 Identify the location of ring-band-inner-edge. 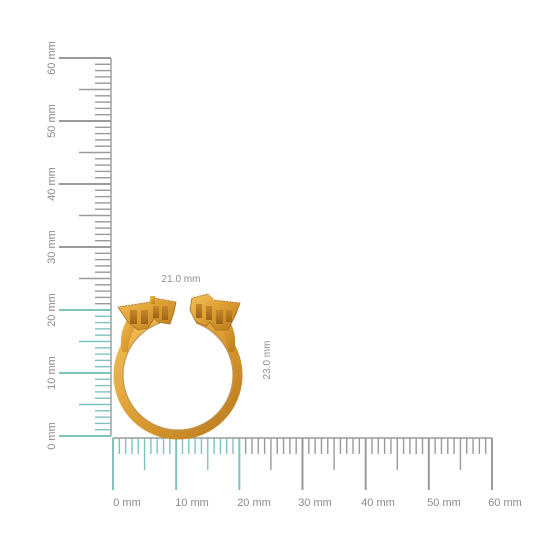
(178, 375).